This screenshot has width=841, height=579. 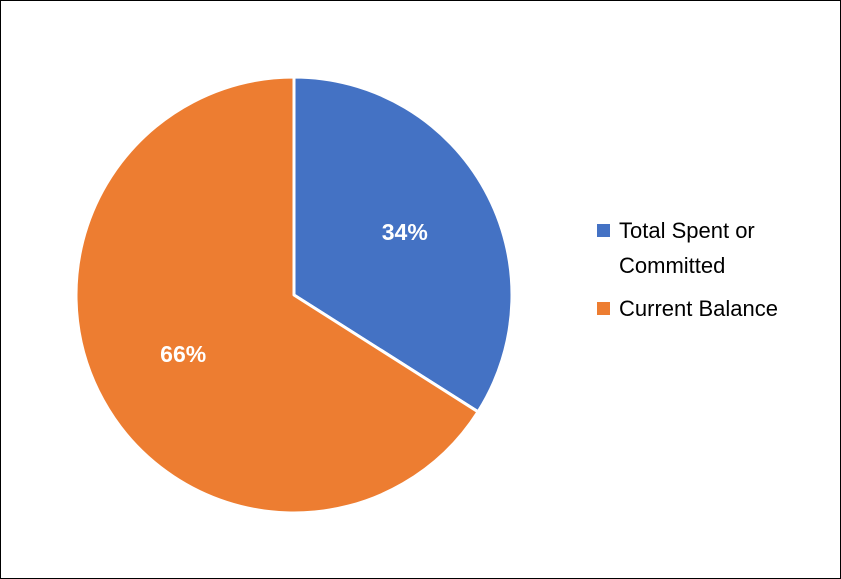 I want to click on legend-label-total-spent: Total Spent or Committed, so click(x=687, y=248).